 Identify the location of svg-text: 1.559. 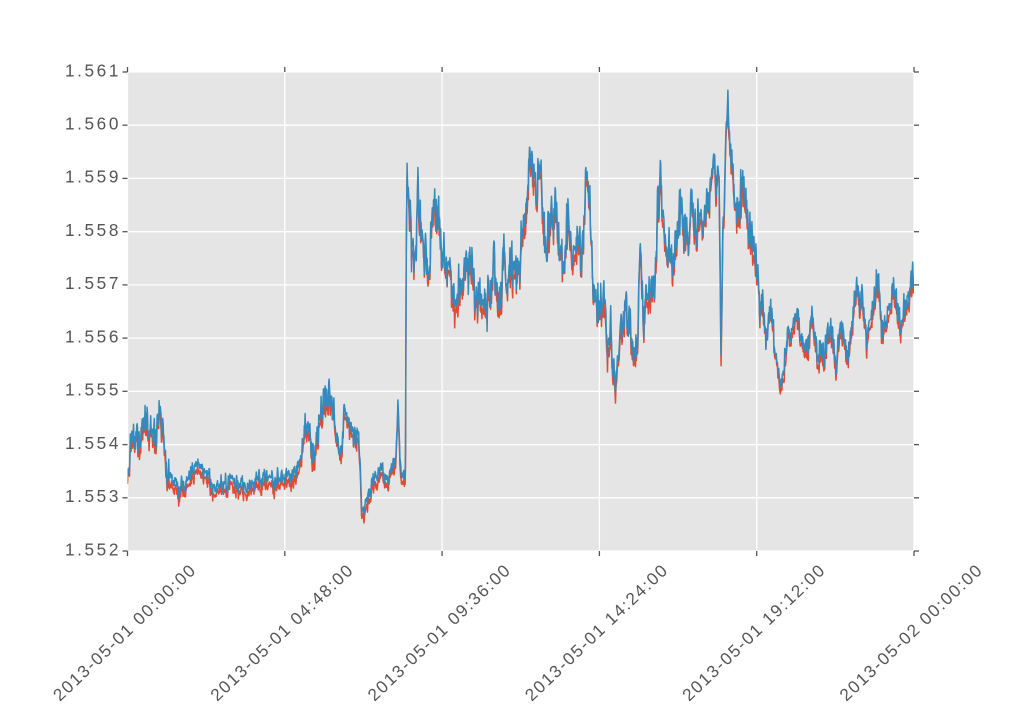
(93, 177).